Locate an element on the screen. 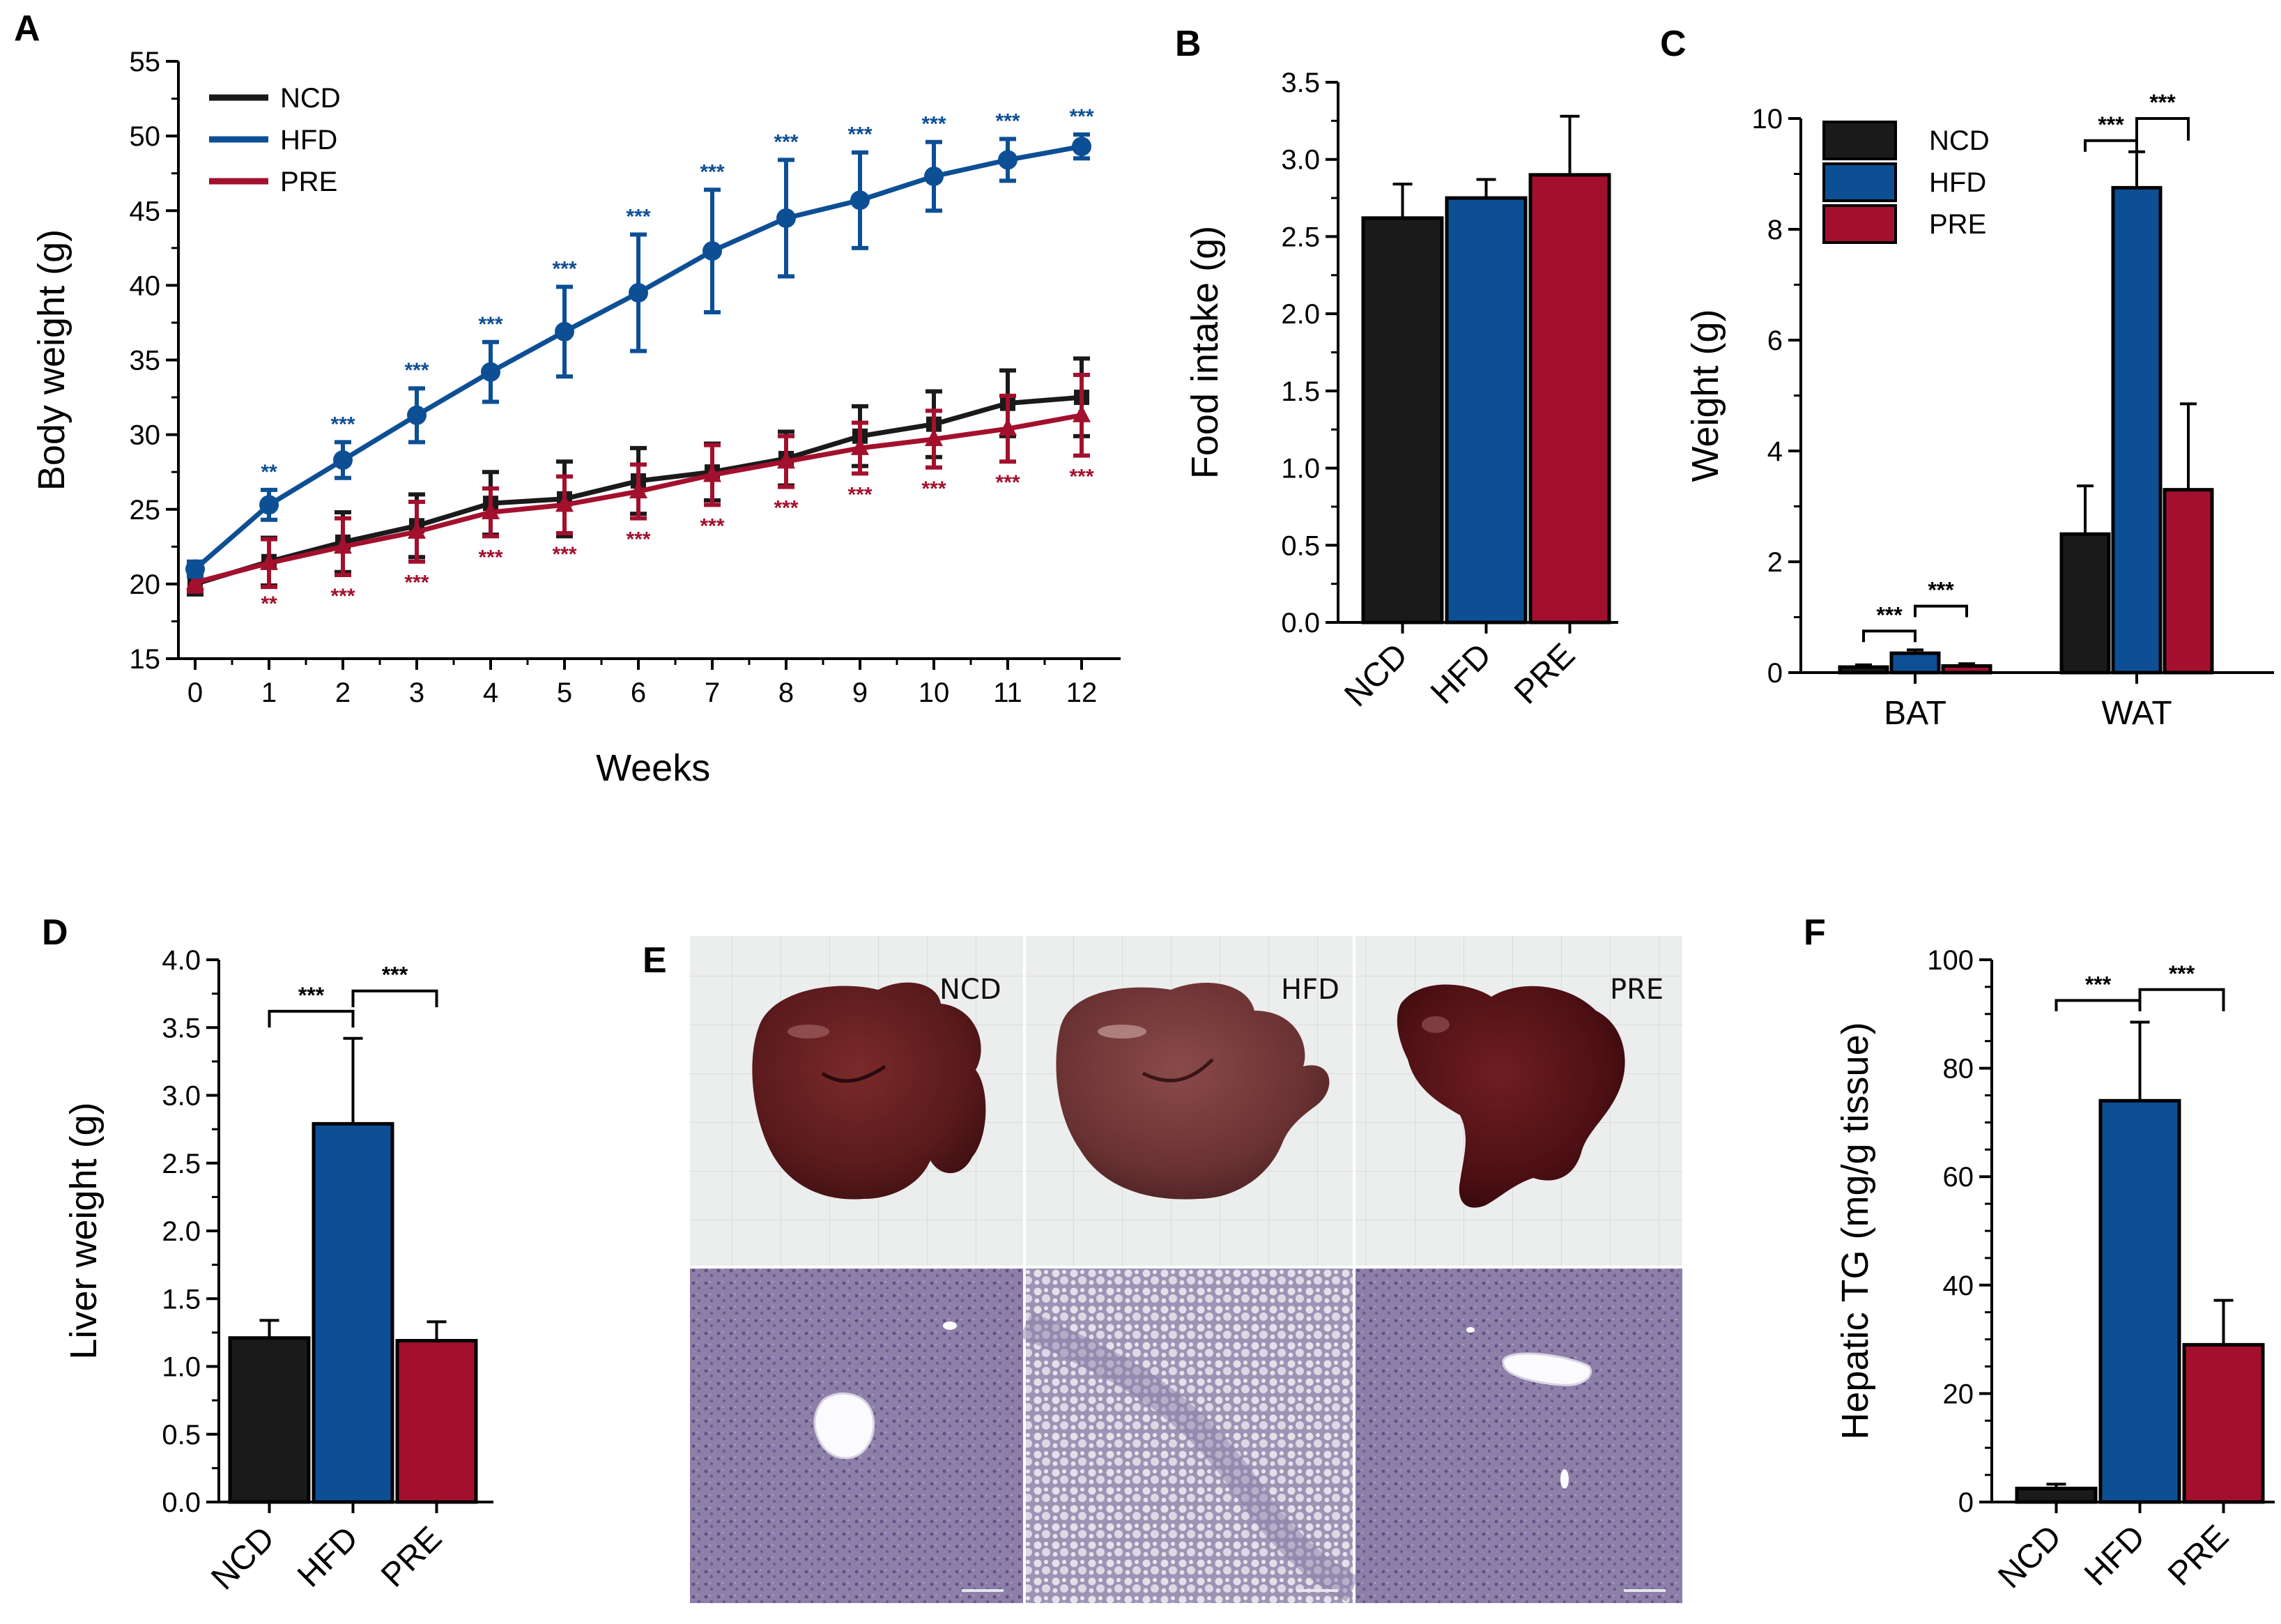 This screenshot has height=1624, width=2281. y-tick-label: 0 is located at coordinates (1775, 673).